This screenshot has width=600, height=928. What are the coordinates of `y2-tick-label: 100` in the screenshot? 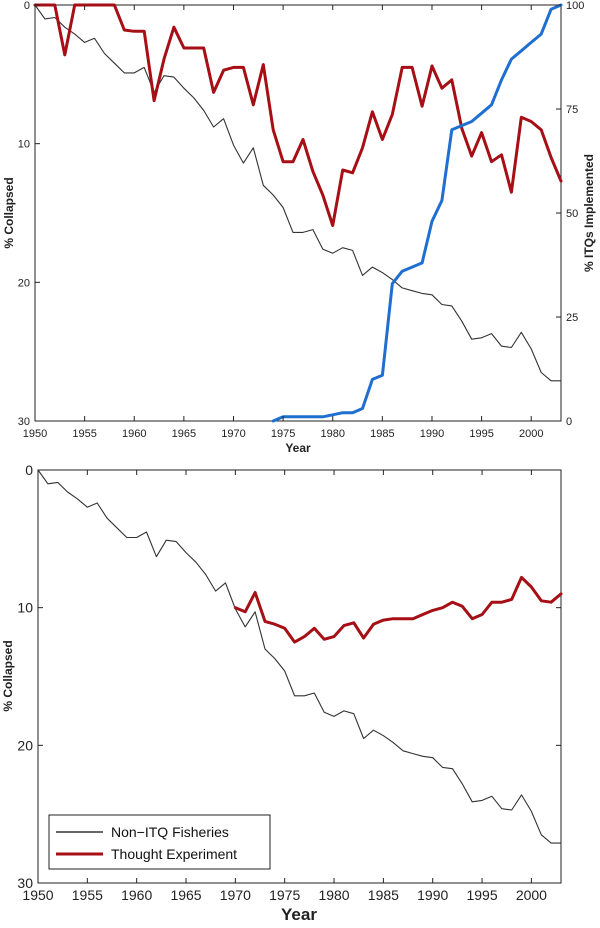 It's located at (575, 6).